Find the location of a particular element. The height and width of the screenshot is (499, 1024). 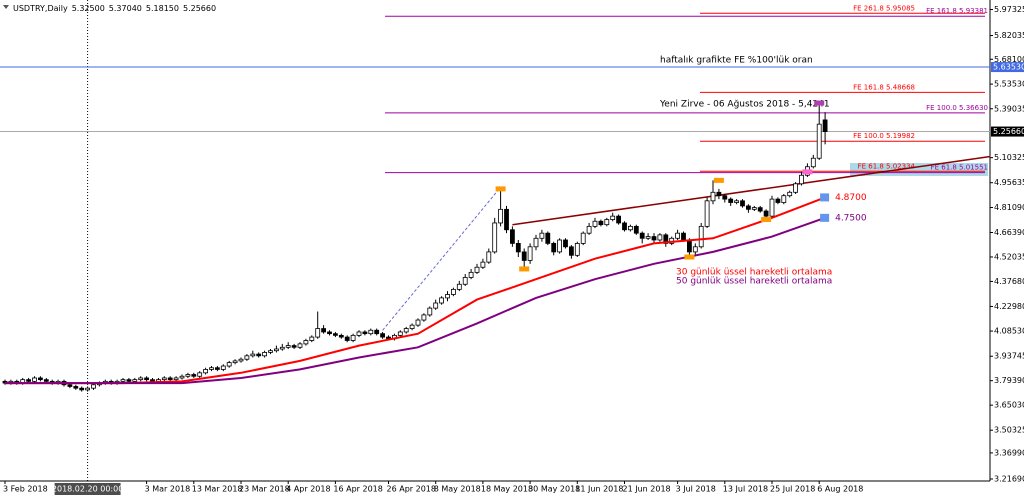

x-tick-label: 30 May 2018 is located at coordinates (554, 489).